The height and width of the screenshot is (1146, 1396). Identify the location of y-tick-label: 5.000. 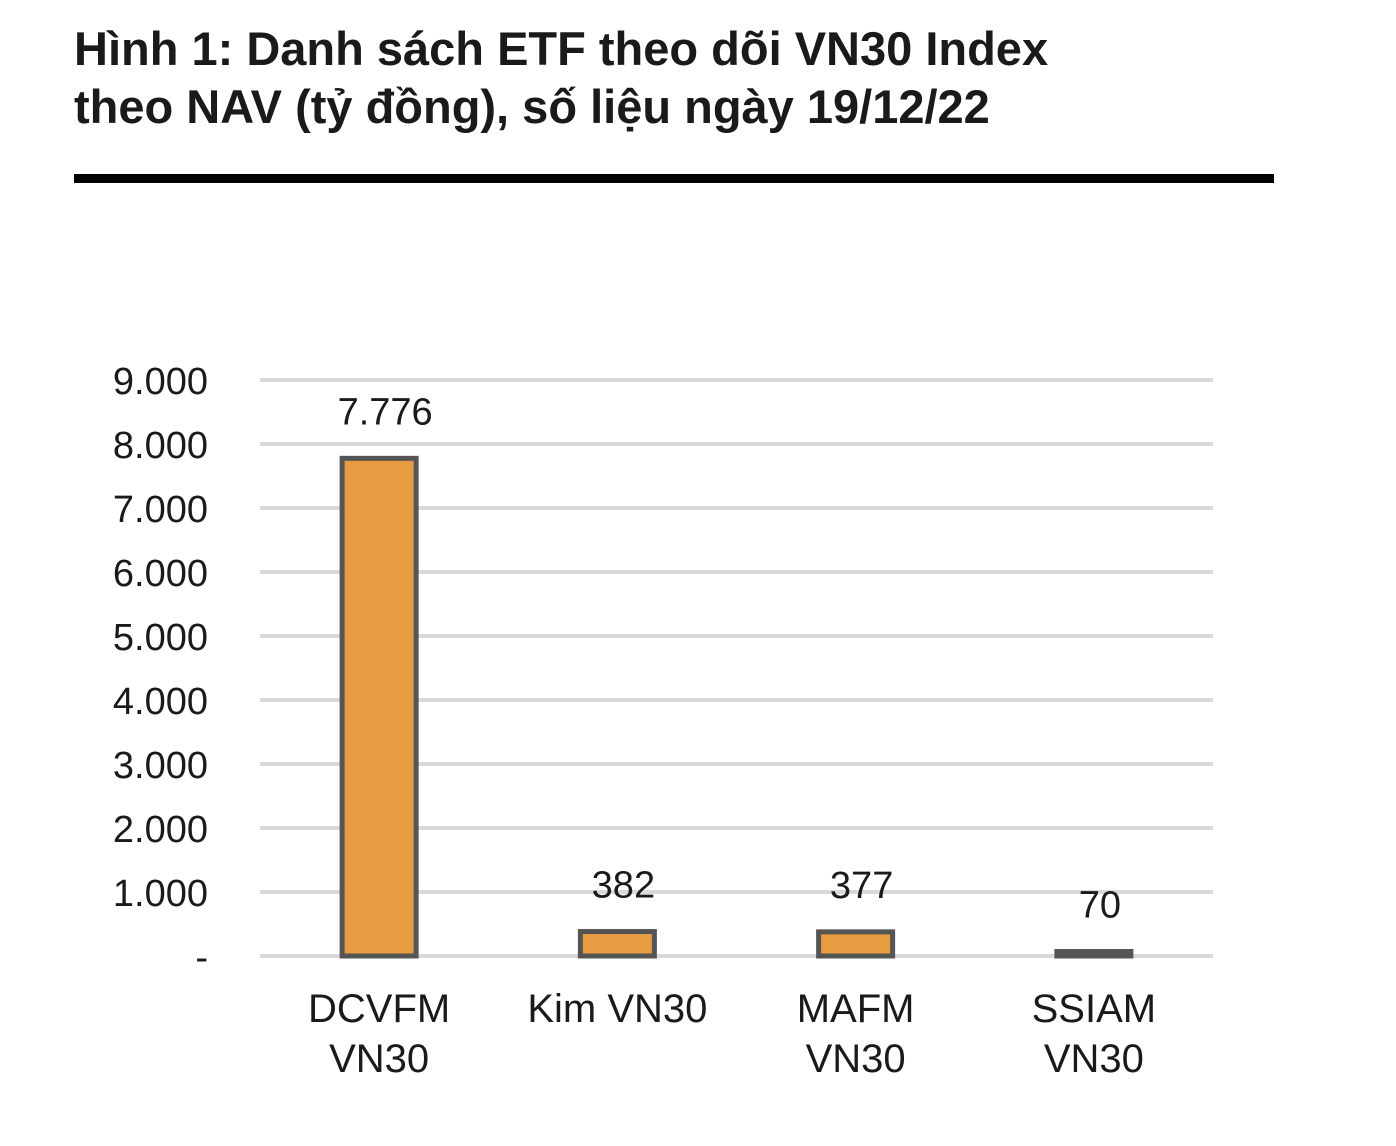
(160, 638).